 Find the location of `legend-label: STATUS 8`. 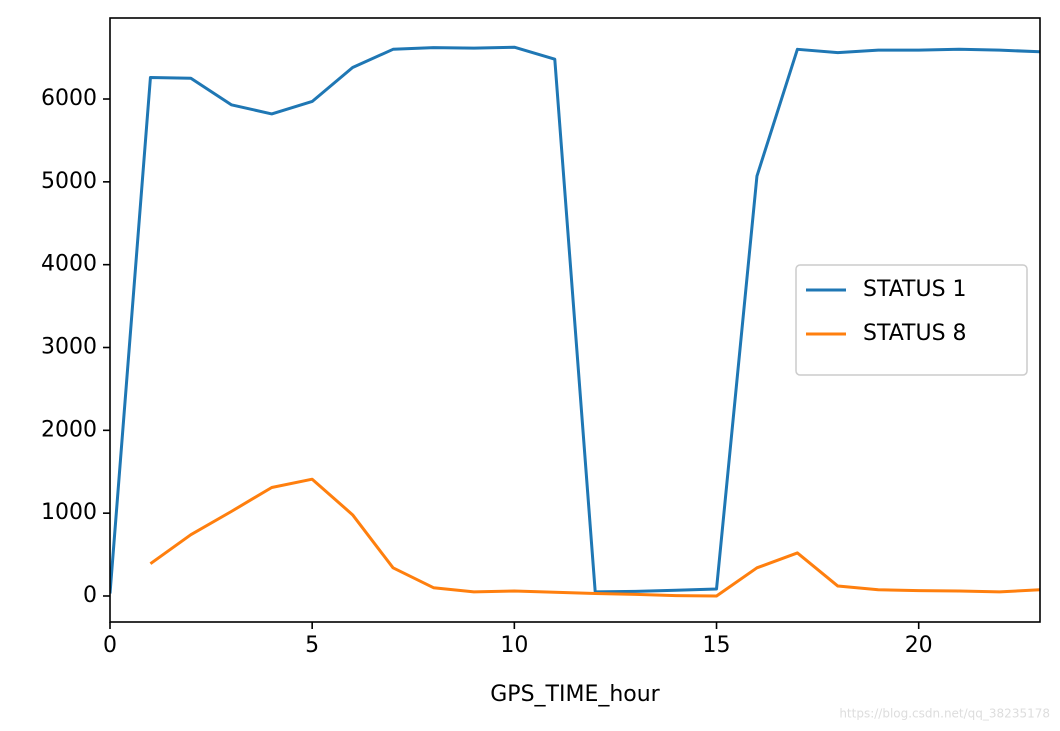

legend-label: STATUS 8 is located at coordinates (915, 333).